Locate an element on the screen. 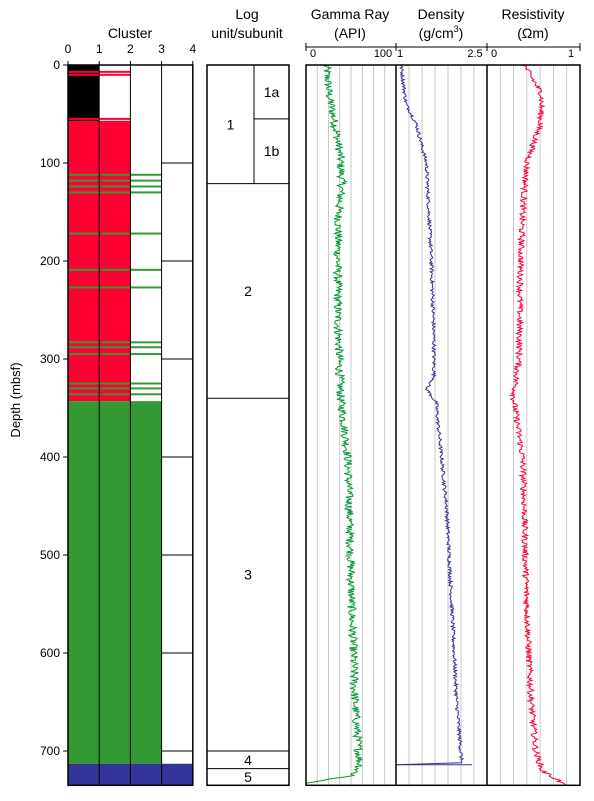 The width and height of the screenshot is (594, 801). density-title: Density is located at coordinates (441, 14).